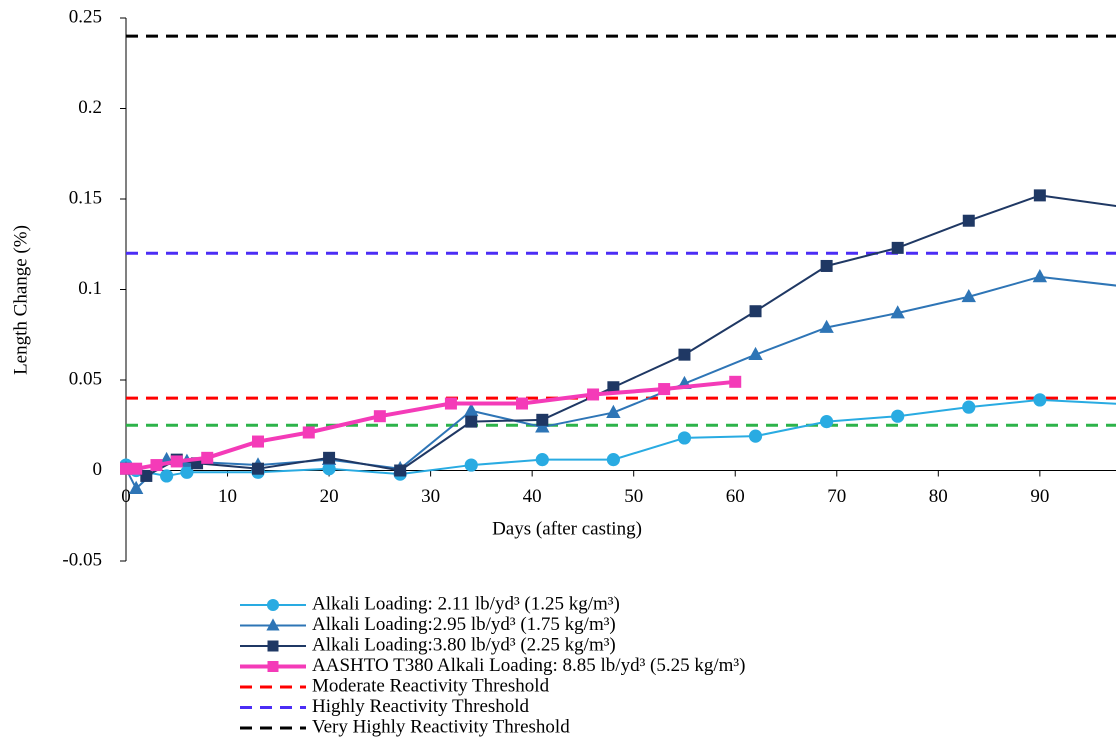 This screenshot has width=1116, height=745. What do you see at coordinates (90, 288) in the screenshot?
I see `y-tick-label: 0.1` at bounding box center [90, 288].